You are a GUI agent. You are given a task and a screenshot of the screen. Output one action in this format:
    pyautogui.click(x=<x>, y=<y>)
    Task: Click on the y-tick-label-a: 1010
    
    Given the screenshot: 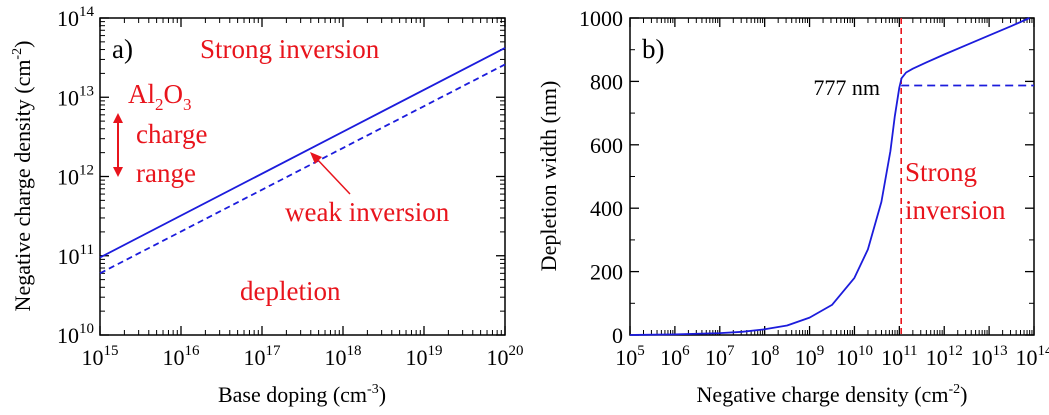 What is the action you would take?
    pyautogui.click(x=75, y=334)
    